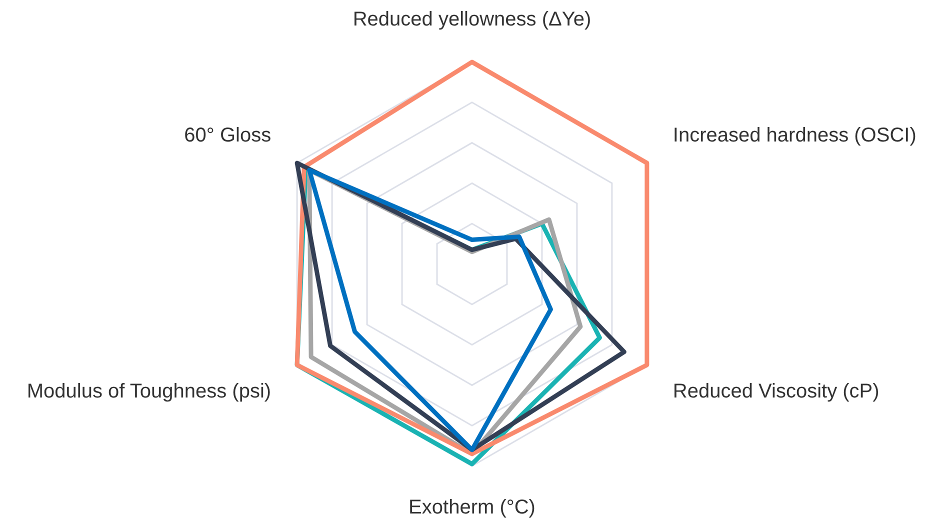  I want to click on spoke-label: Exotherm (°C), so click(472, 507).